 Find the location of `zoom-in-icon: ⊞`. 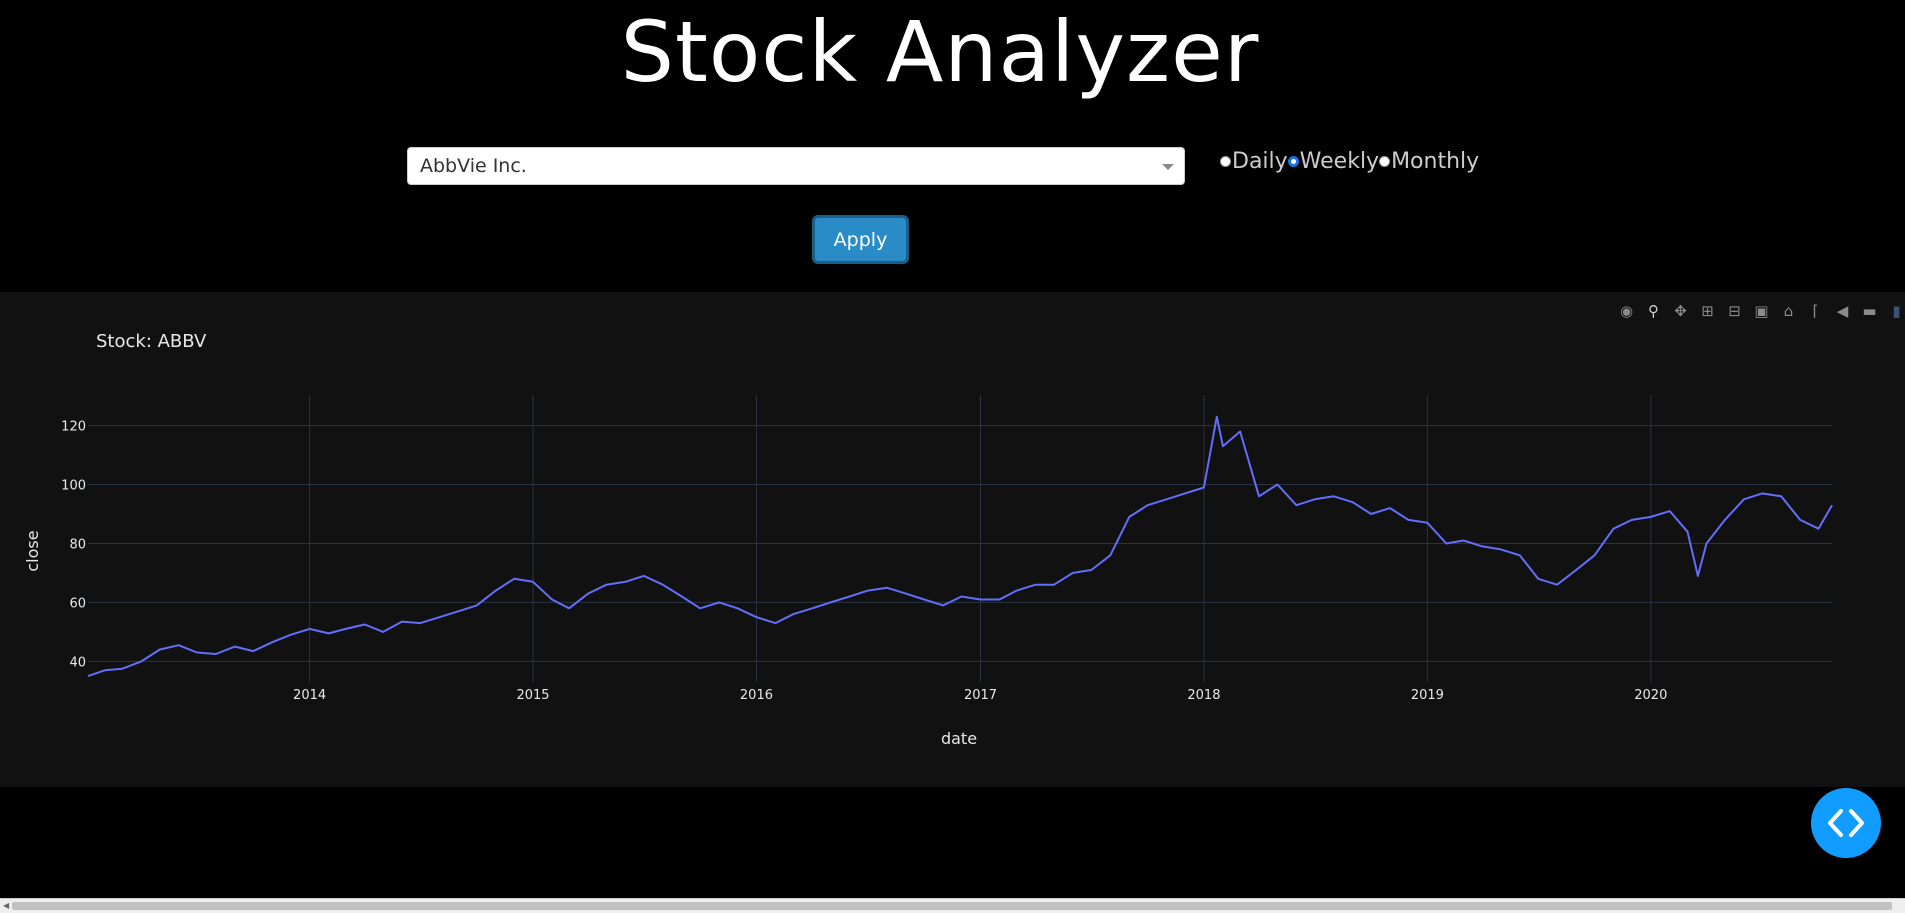

zoom-in-icon: ⊞ is located at coordinates (1707, 311).